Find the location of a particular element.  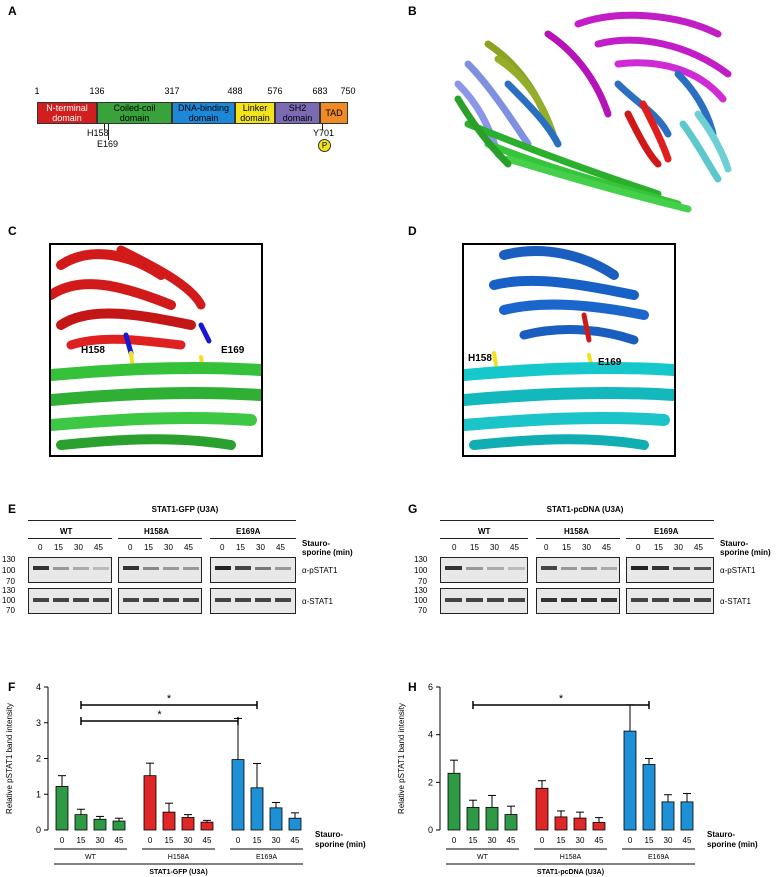

structure-image-d is located at coordinates (569, 348).